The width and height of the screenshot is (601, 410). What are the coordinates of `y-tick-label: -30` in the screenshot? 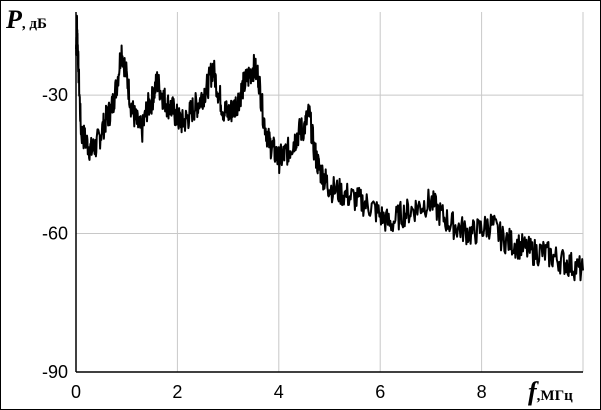 It's located at (55, 95).